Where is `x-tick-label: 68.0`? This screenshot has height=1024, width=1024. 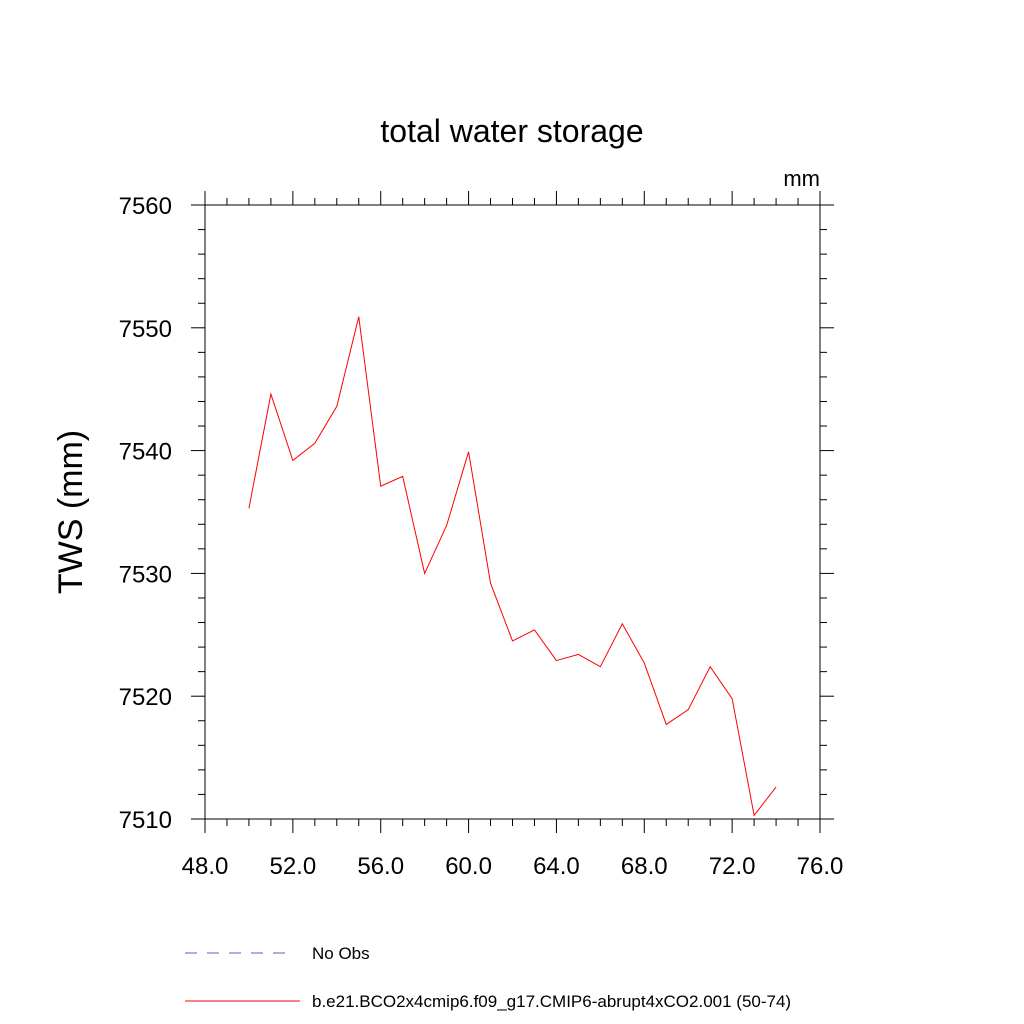 x-tick-label: 68.0 is located at coordinates (644, 866).